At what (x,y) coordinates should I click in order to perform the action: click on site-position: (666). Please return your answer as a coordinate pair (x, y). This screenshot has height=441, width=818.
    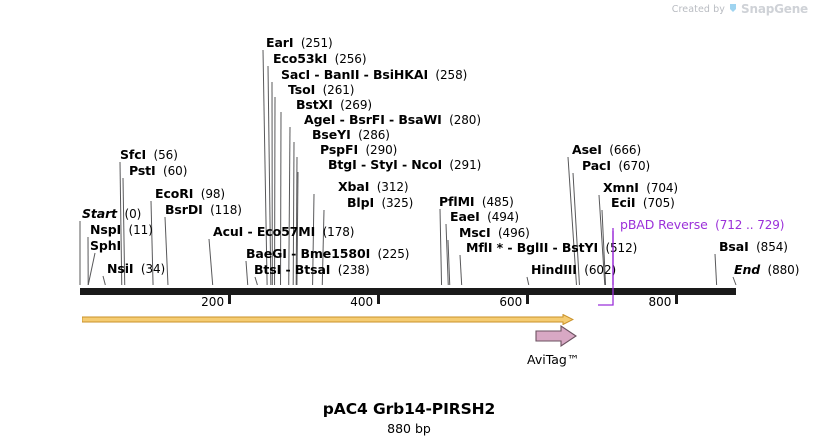
    Looking at the image, I should click on (621, 150).